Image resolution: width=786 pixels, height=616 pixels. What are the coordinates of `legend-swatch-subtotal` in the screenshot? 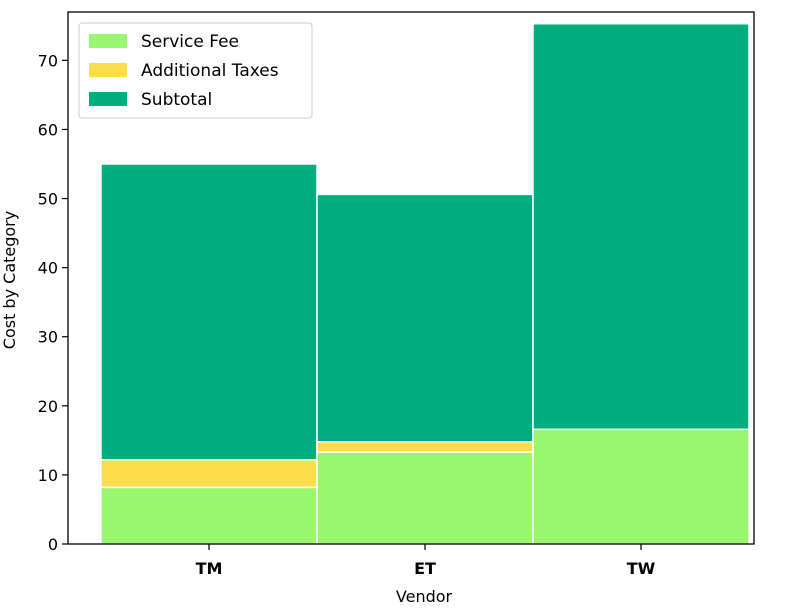 It's located at (108, 99).